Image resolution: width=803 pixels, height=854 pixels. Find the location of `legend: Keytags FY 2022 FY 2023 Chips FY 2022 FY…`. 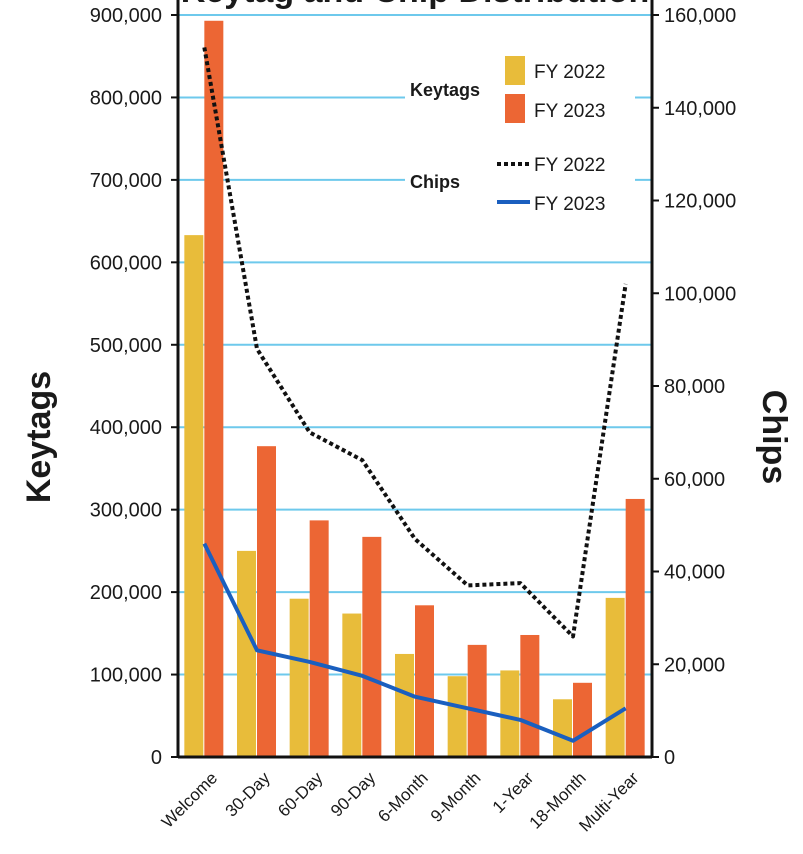

legend: Keytags FY 2022 FY 2023 Chips FY 2022 FY… is located at coordinates (520, 136).